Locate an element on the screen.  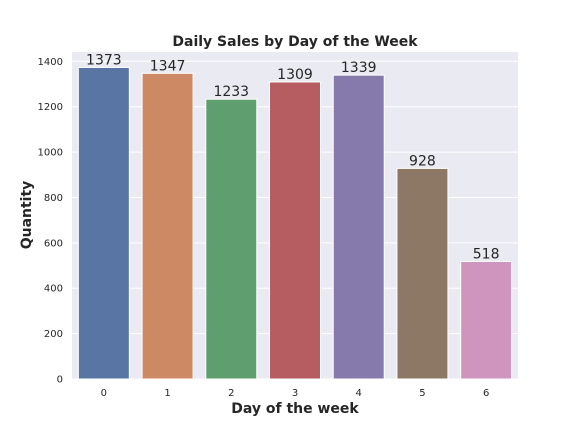
x-tick-label: 1 is located at coordinates (167, 393).